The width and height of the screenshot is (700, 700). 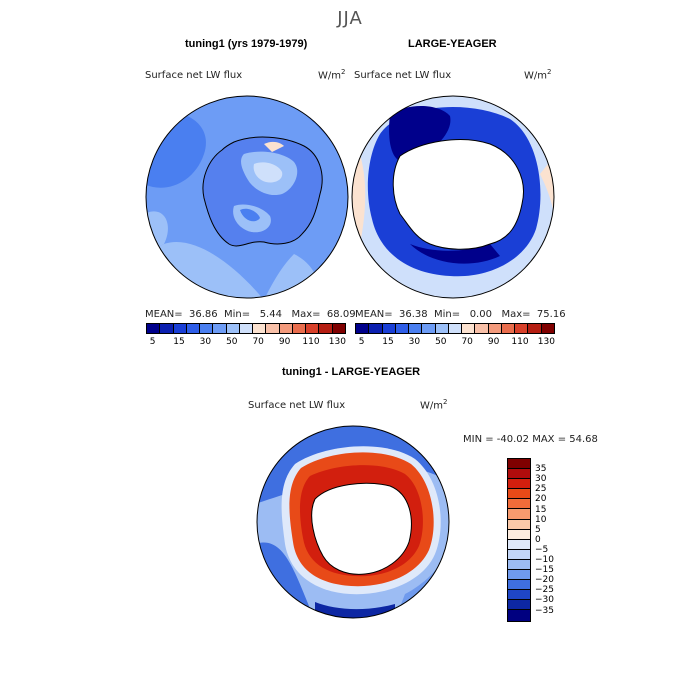 I want to click on left-antarctic-map, so click(x=247, y=197).